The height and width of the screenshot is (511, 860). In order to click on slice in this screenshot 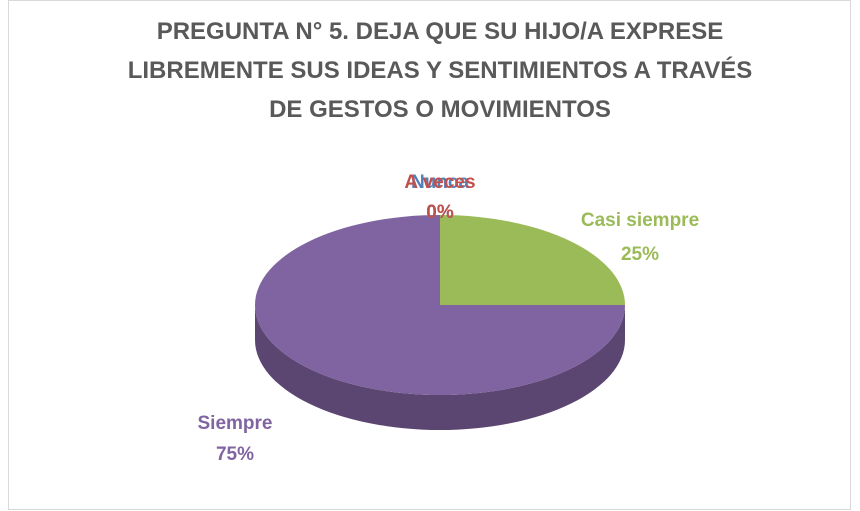, I will do `click(532, 260)`.